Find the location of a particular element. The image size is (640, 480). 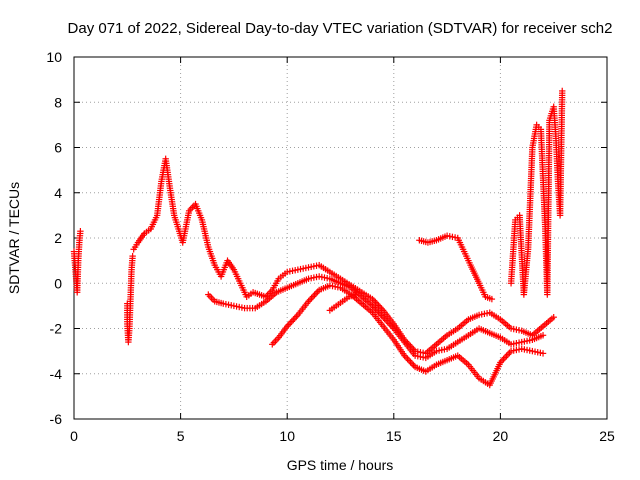

x-tick-label: 5 is located at coordinates (181, 436).